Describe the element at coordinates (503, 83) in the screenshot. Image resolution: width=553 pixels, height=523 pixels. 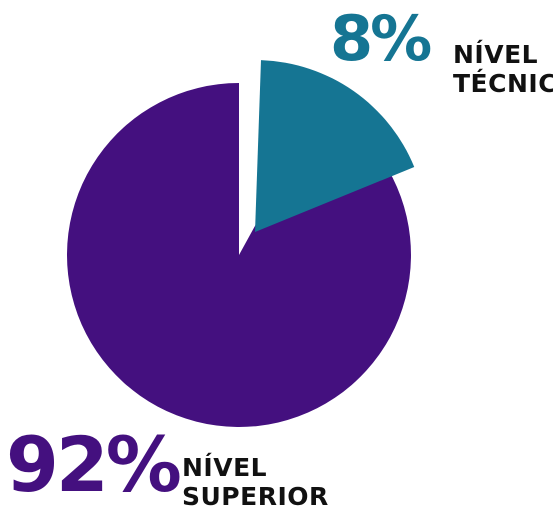
I see `category-label-tecnico-line2: TÉCNICO` at that location.